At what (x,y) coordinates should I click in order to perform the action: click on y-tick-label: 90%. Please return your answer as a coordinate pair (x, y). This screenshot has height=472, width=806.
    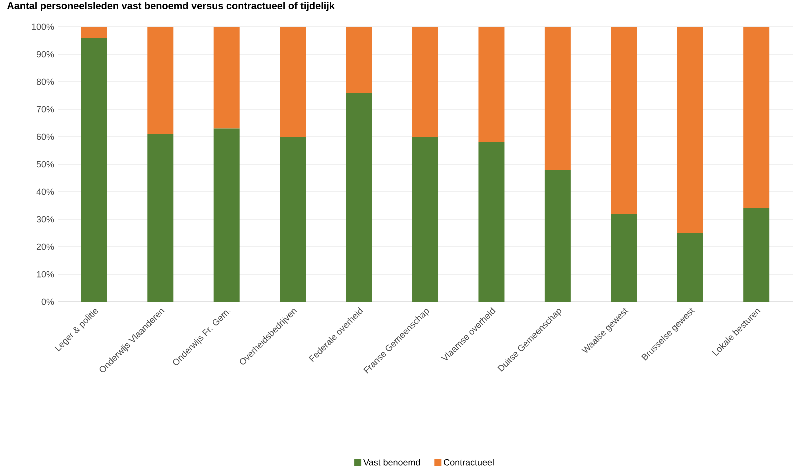
    Looking at the image, I should click on (45, 54).